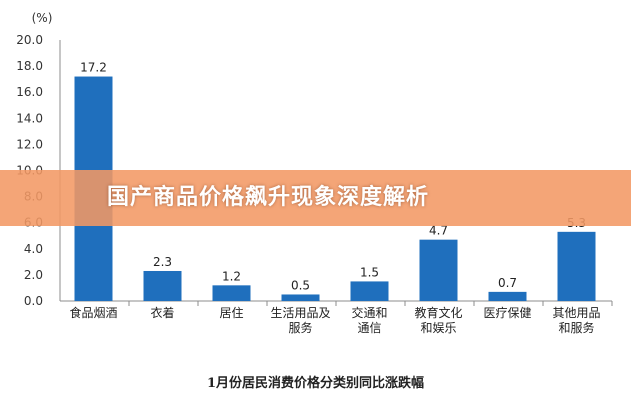 This screenshot has height=400, width=631. I want to click on x-tick-label-line: 居住, so click(231, 313).